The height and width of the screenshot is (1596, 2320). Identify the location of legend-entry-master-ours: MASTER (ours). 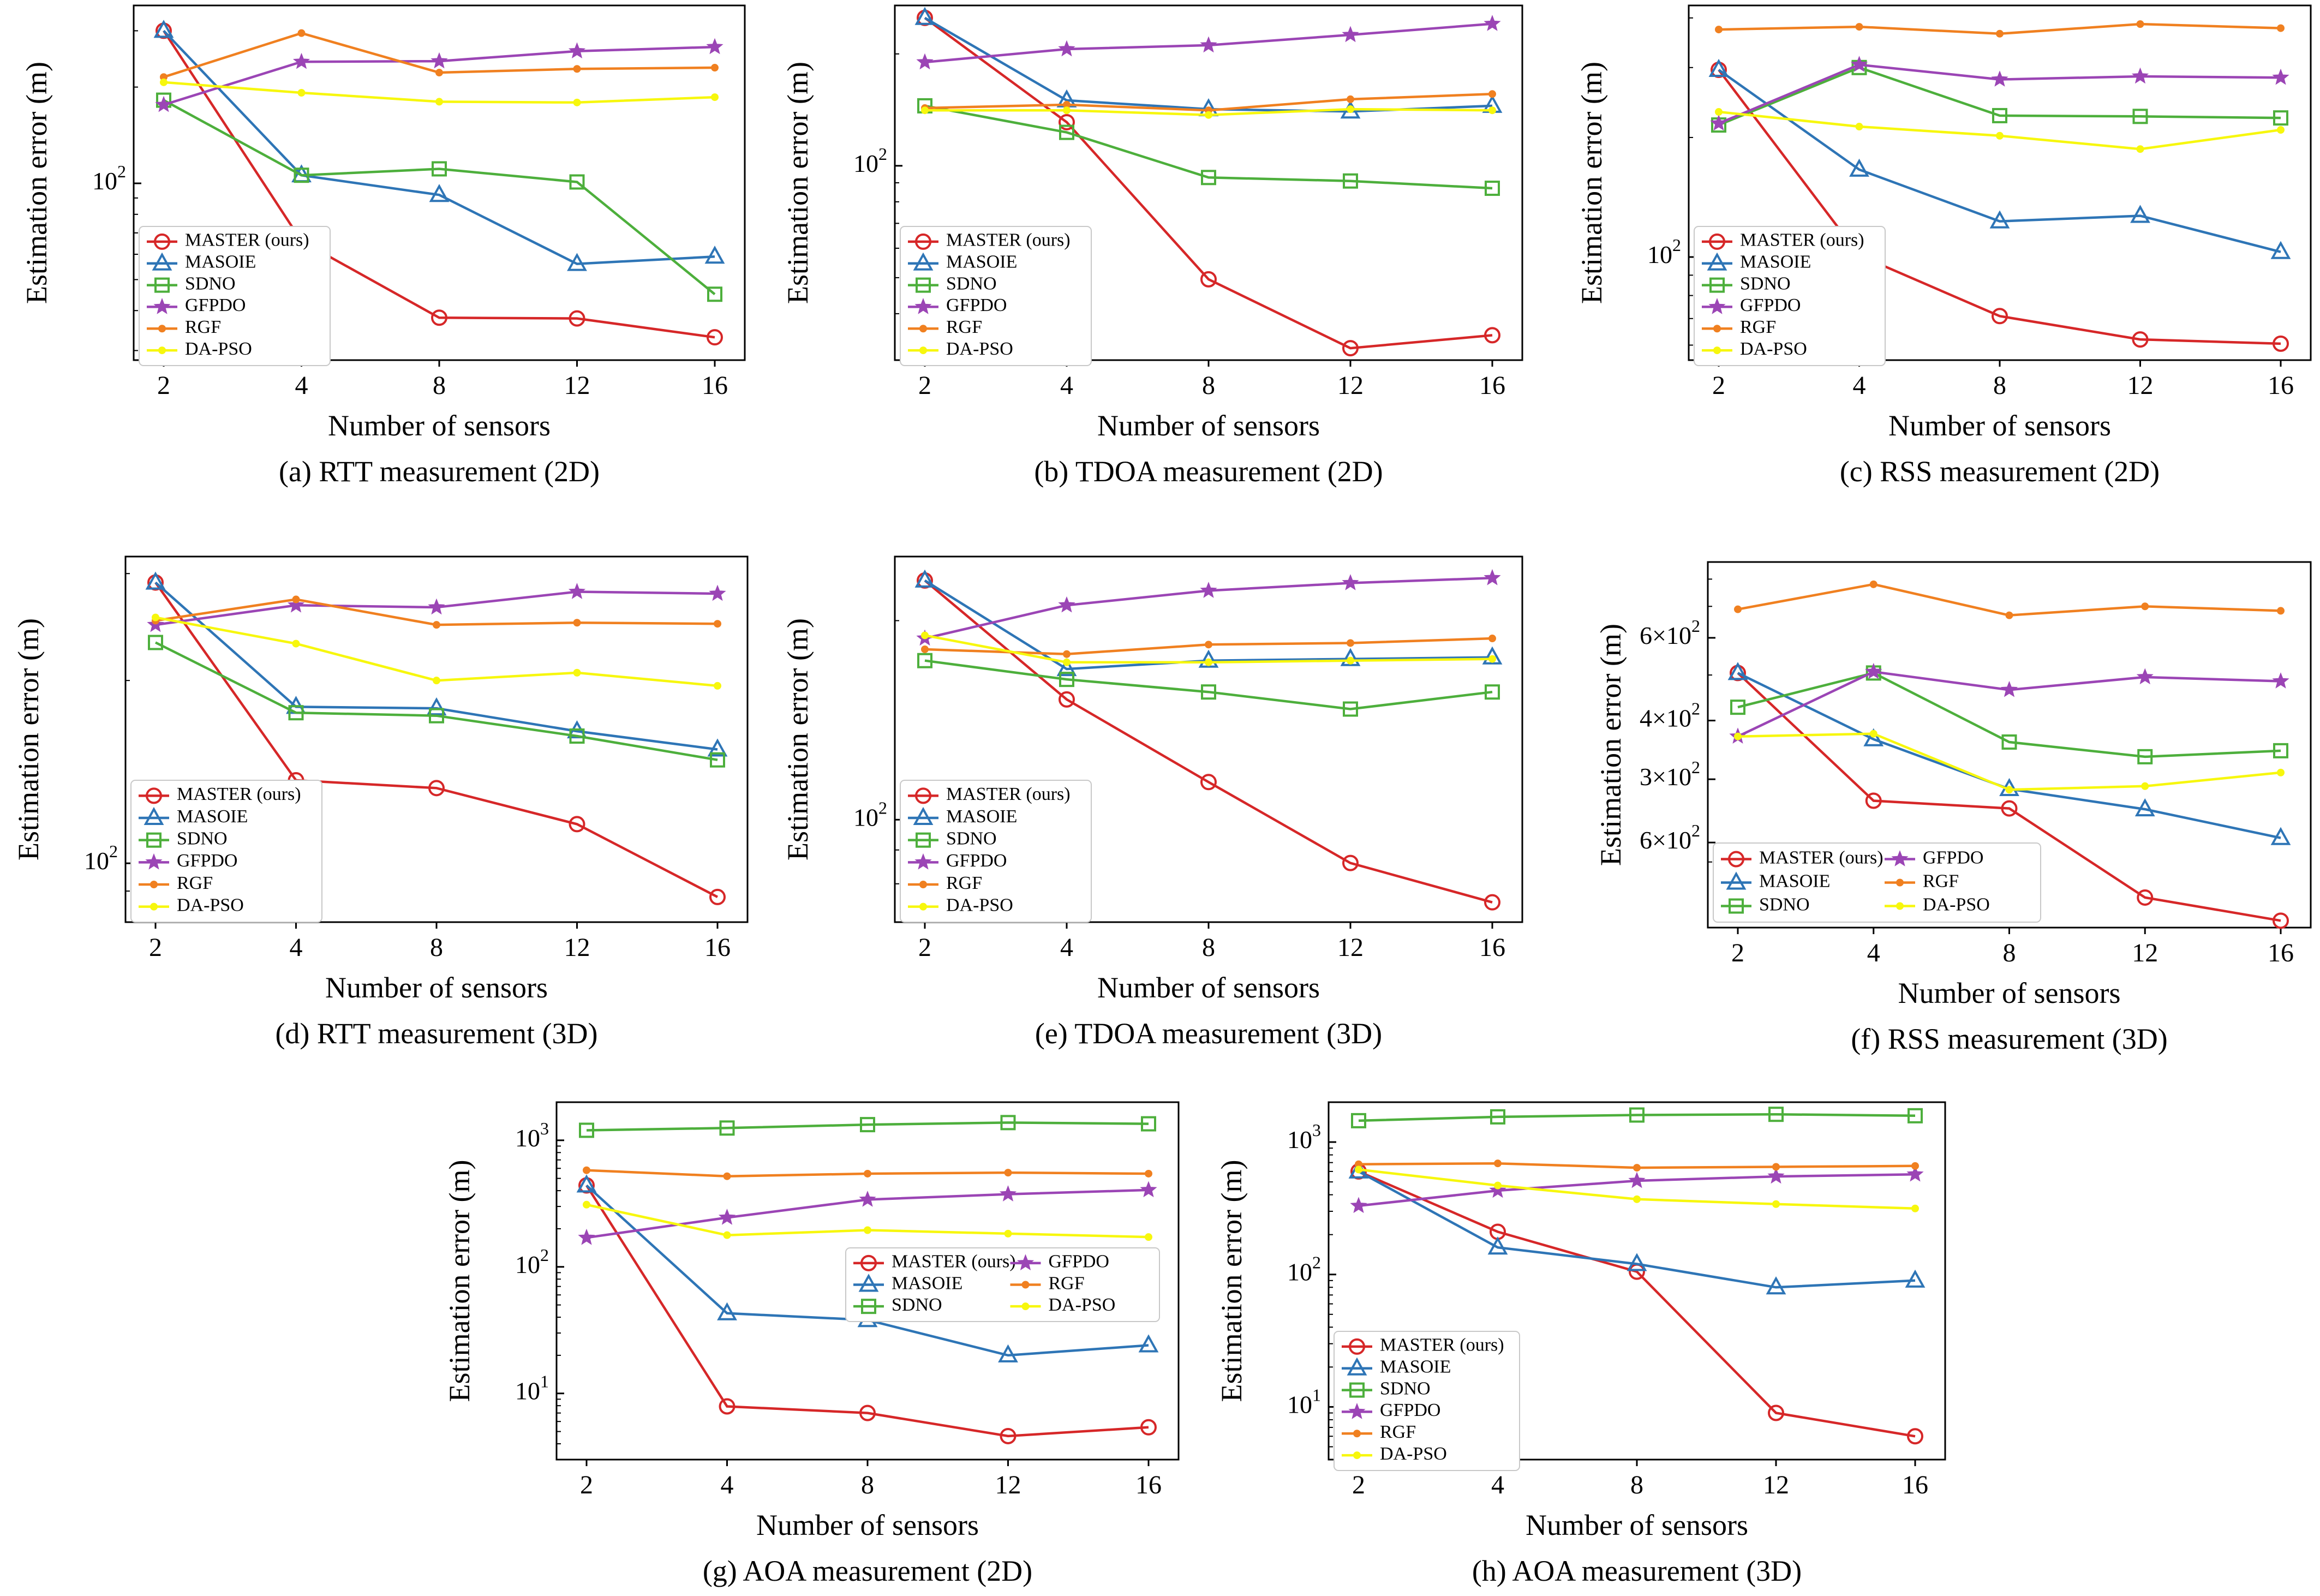
(220, 794).